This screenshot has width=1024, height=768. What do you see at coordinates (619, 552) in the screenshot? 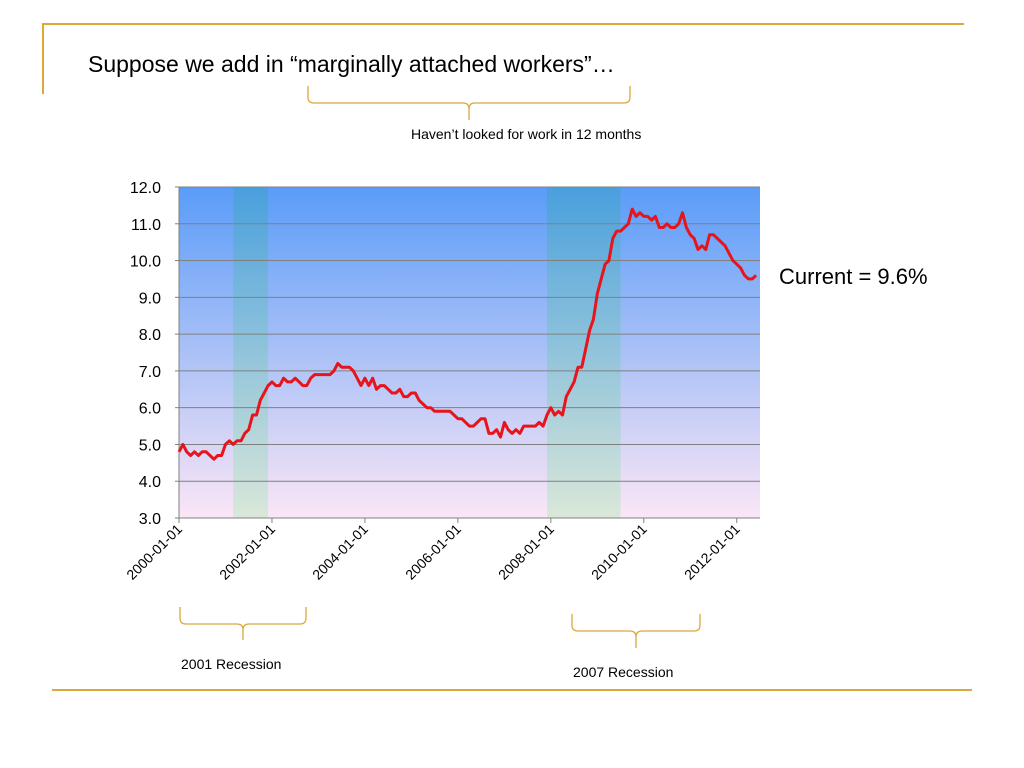
I see `x-tick-label: 2010-01-01` at bounding box center [619, 552].